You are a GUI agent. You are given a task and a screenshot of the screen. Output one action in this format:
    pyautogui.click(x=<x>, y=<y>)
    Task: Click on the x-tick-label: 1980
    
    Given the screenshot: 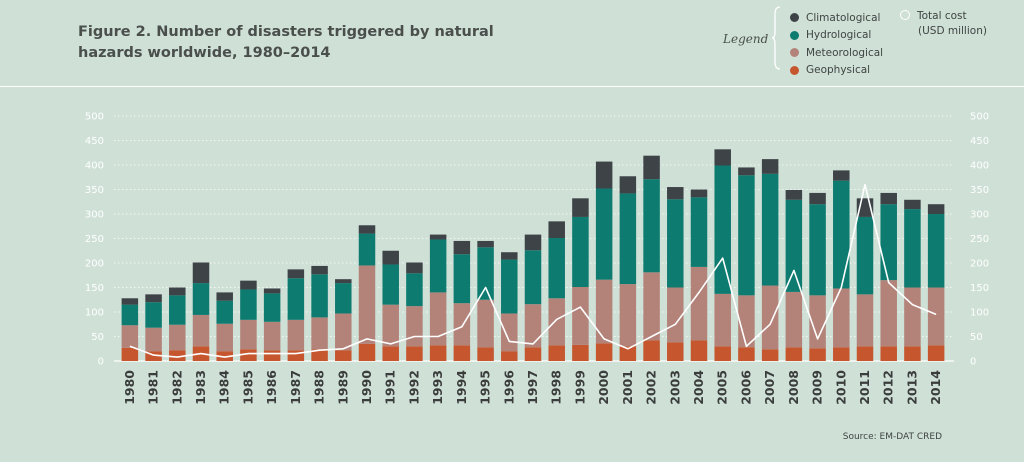 What is the action you would take?
    pyautogui.click(x=129, y=387)
    